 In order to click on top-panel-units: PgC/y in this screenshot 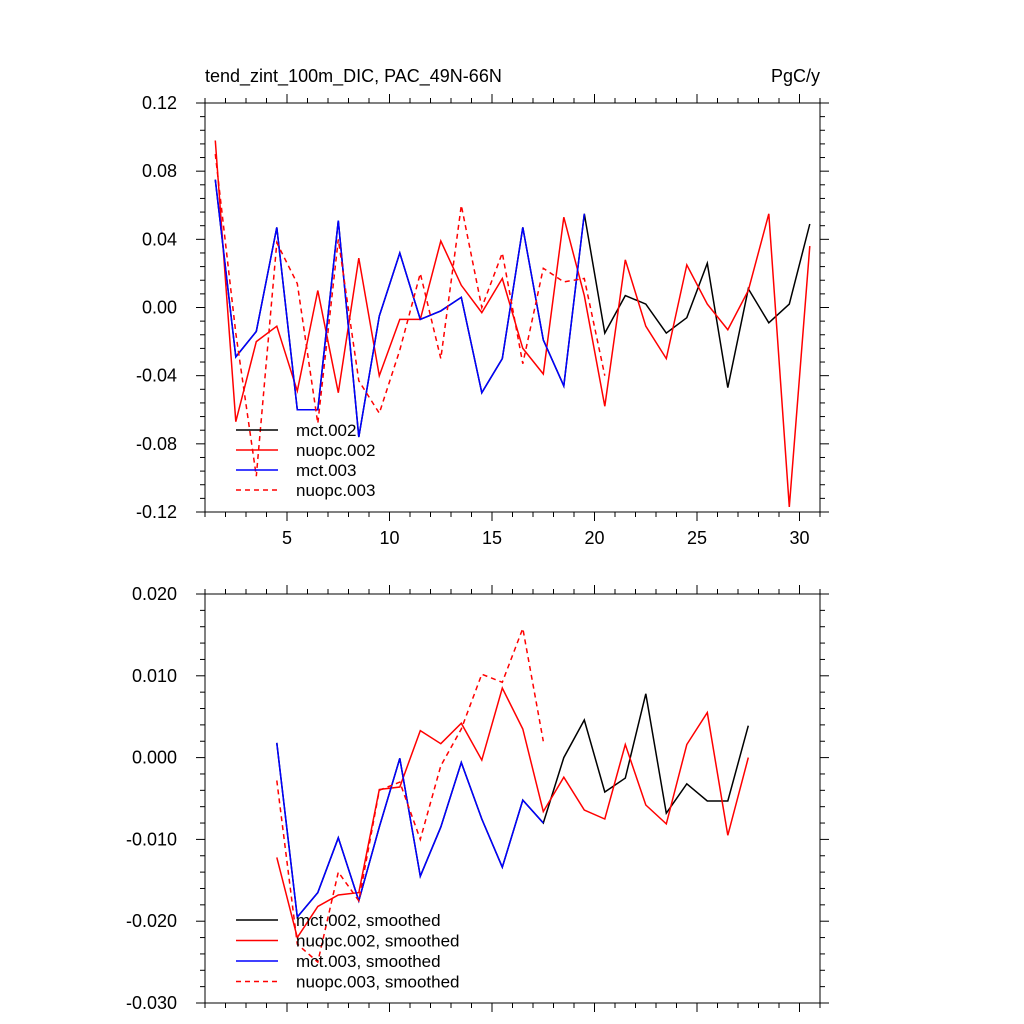, I will do `click(795, 76)`.